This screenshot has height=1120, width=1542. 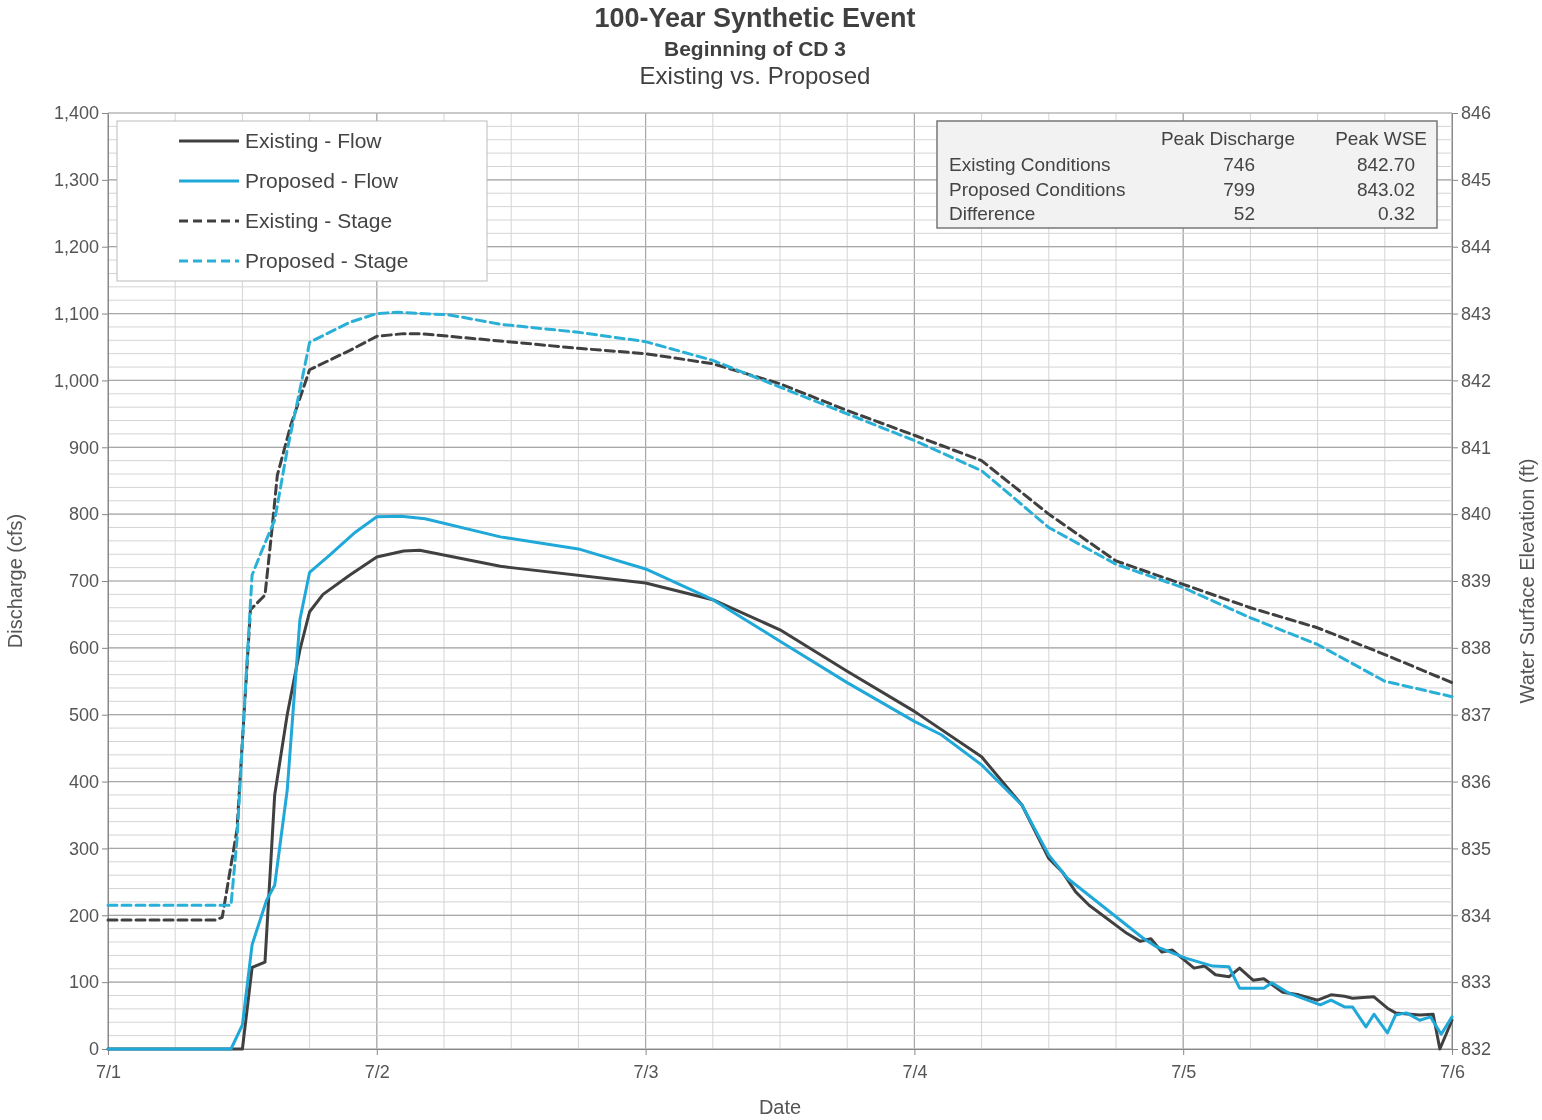 What do you see at coordinates (76, 180) in the screenshot?
I see `y-tick-label: 1,300` at bounding box center [76, 180].